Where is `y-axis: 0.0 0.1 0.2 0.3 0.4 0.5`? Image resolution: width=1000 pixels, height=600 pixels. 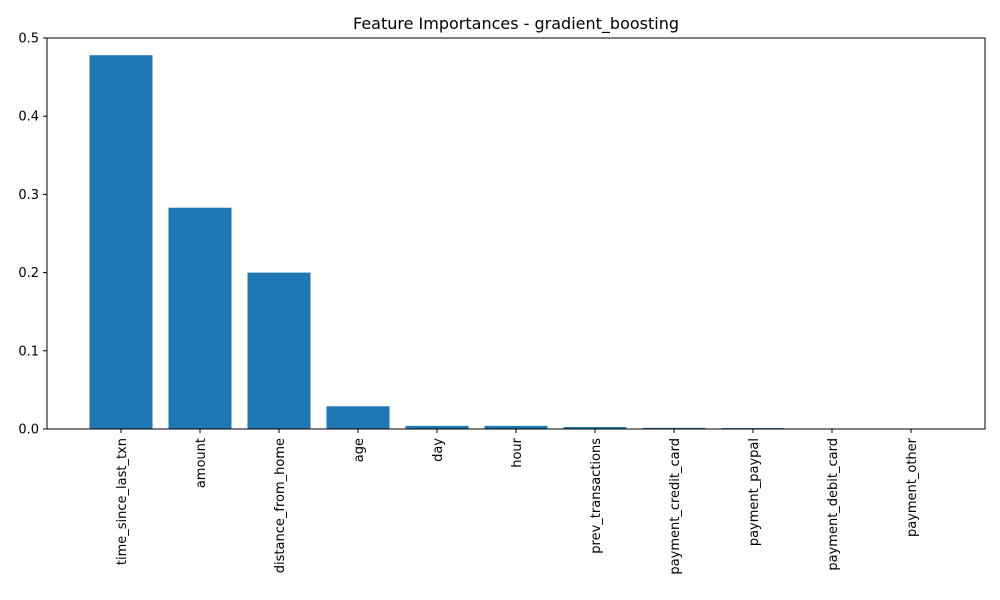
y-axis: 0.0 0.1 0.2 0.3 0.4 0.5 is located at coordinates (32, 235).